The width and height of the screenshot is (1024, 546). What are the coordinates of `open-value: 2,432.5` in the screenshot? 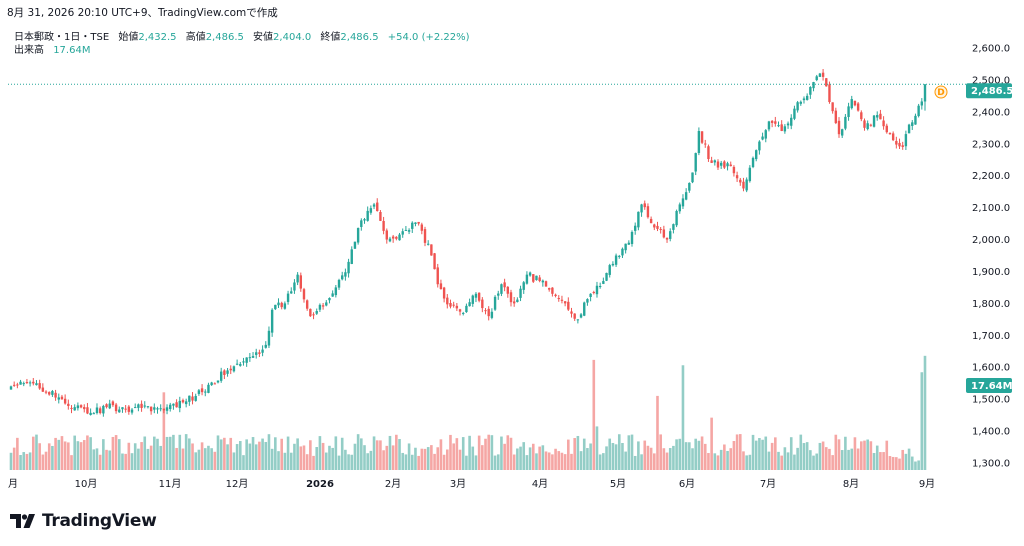 It's located at (157, 37).